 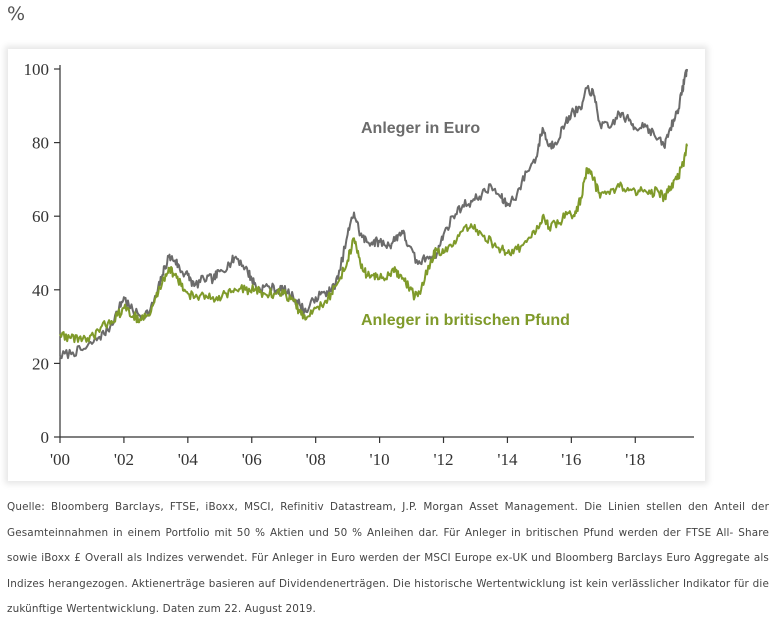 I want to click on x-tick-label: '08, so click(x=316, y=459).